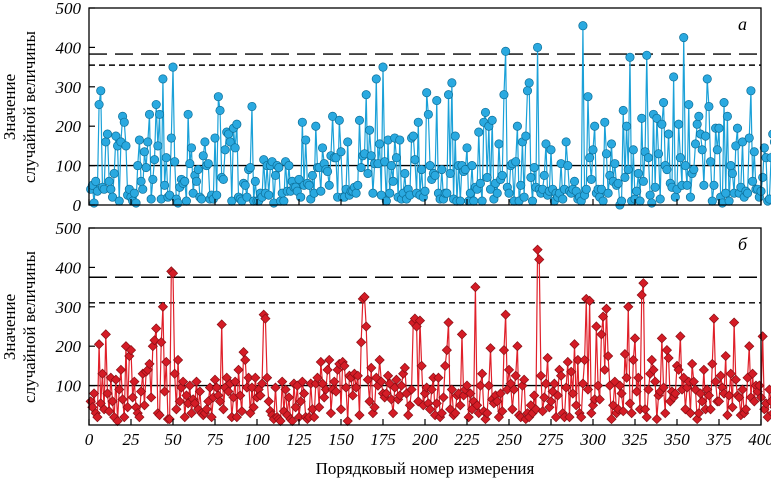 The height and width of the screenshot is (483, 771). Describe the element at coordinates (743, 244) in the screenshot. I see `panel-letter-b: б` at that location.